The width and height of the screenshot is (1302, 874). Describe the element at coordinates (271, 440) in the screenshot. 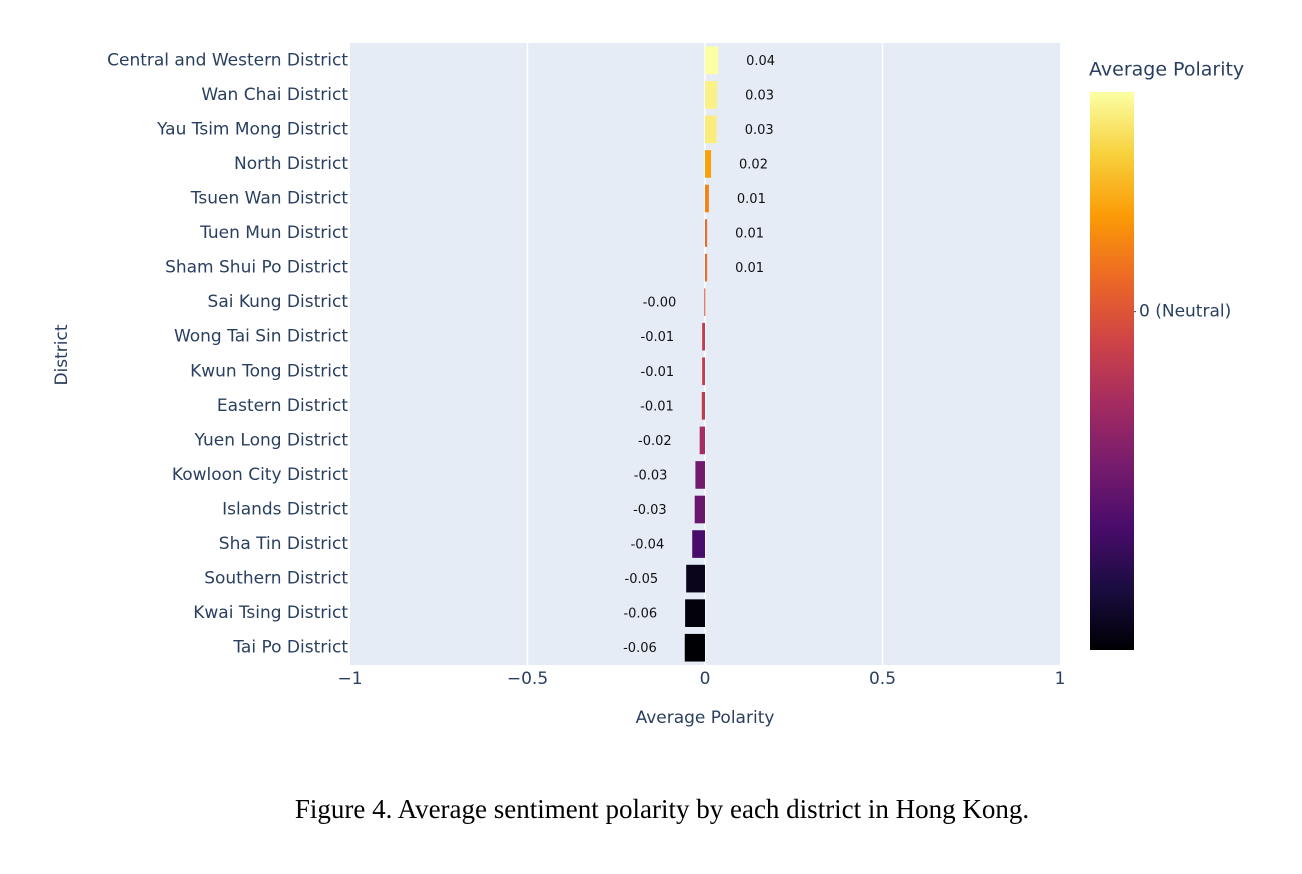

I see `y-tick-label: Yuen Long District` at that location.